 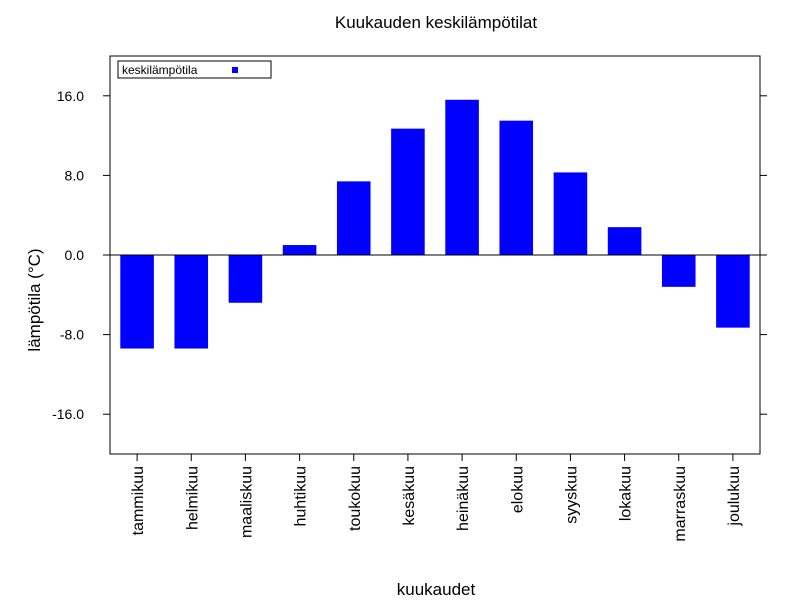 I want to click on y-axis-title: lämpötila (°C), so click(x=34, y=299).